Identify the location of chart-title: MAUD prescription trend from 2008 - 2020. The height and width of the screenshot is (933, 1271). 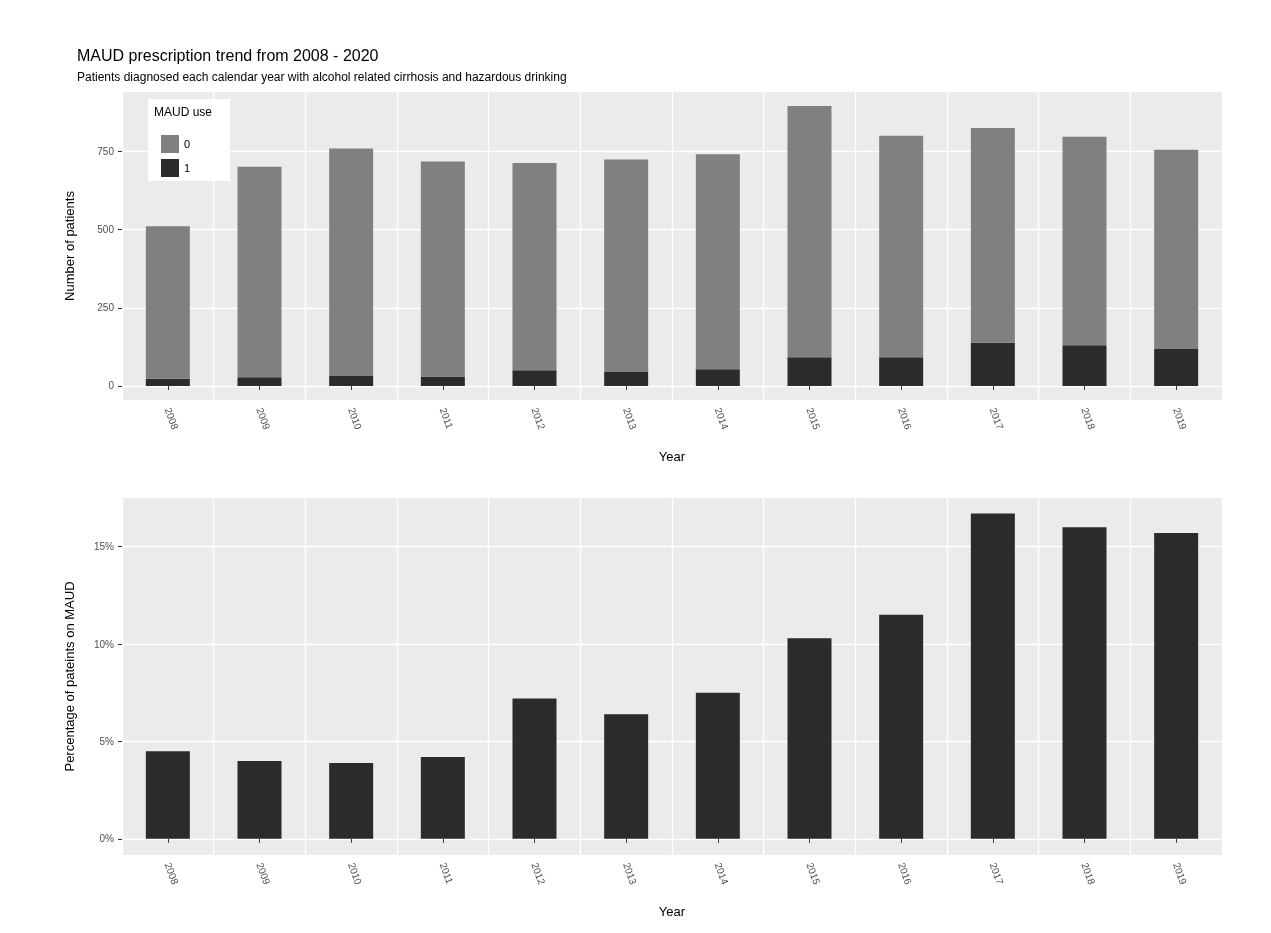
(228, 55).